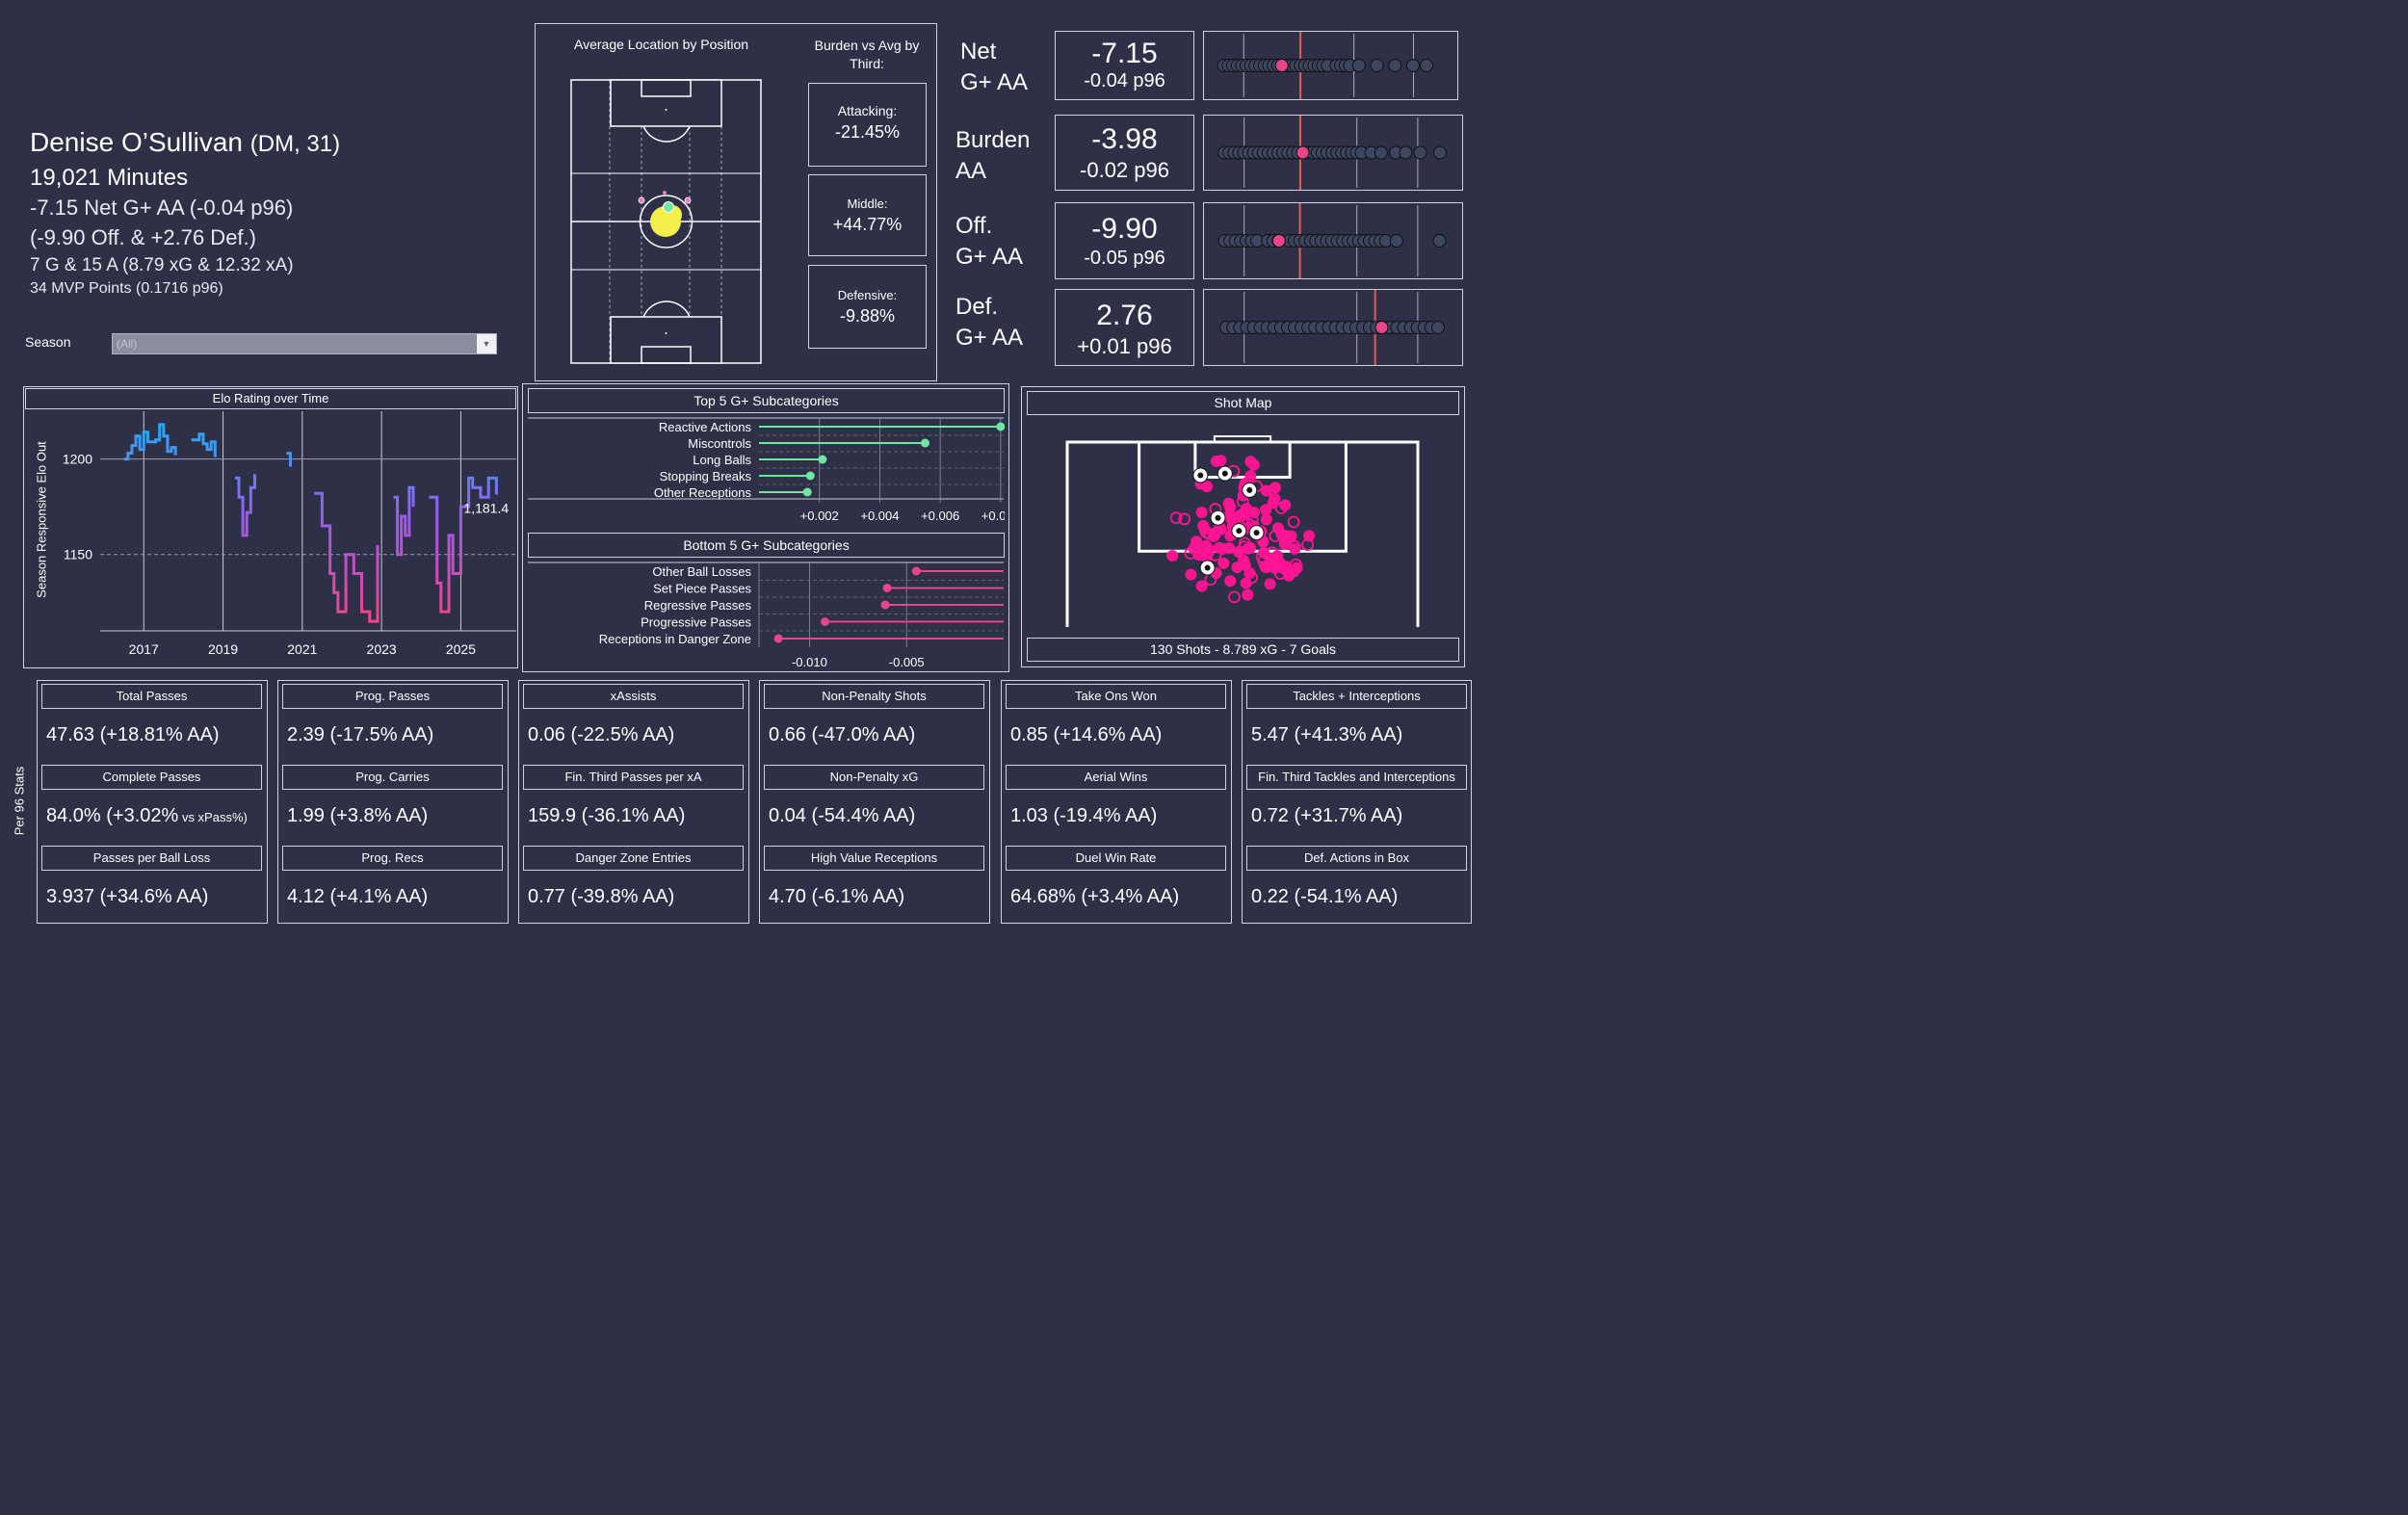 This screenshot has height=1515, width=2408. What do you see at coordinates (837, 897) in the screenshot?
I see `stat-value-text: 4.70 (-6.1% AA)` at bounding box center [837, 897].